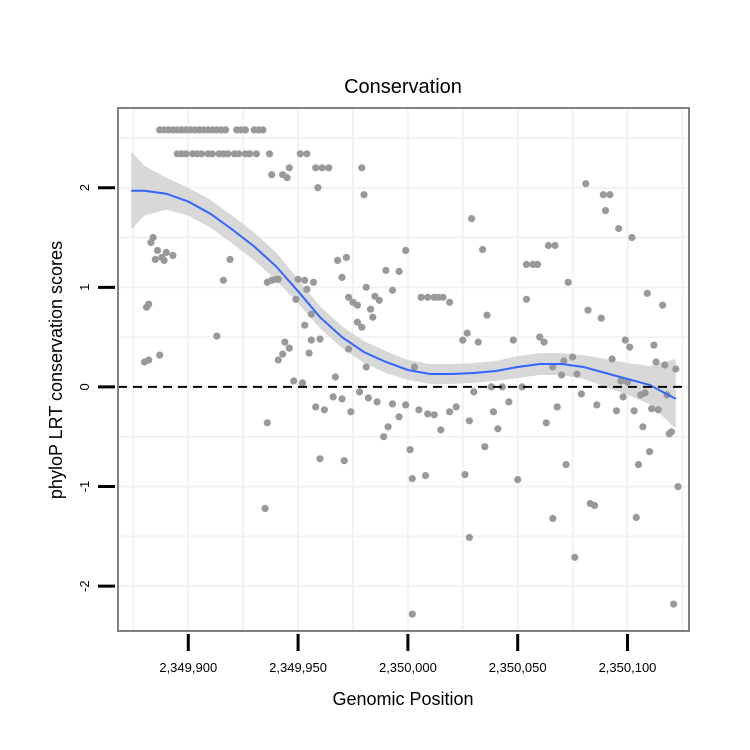 Image resolution: width=750 pixels, height=750 pixels. I want to click on y-axis: -2 -1 0 1 2, so click(96, 388).